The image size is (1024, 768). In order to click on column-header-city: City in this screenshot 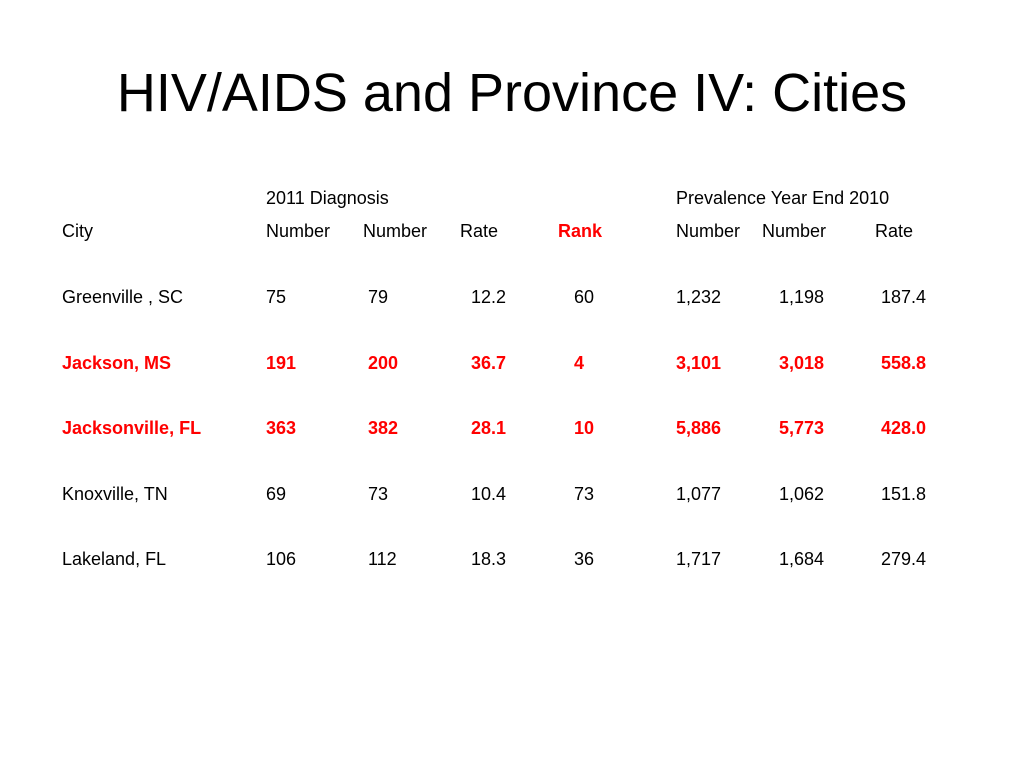, I will do `click(77, 231)`.